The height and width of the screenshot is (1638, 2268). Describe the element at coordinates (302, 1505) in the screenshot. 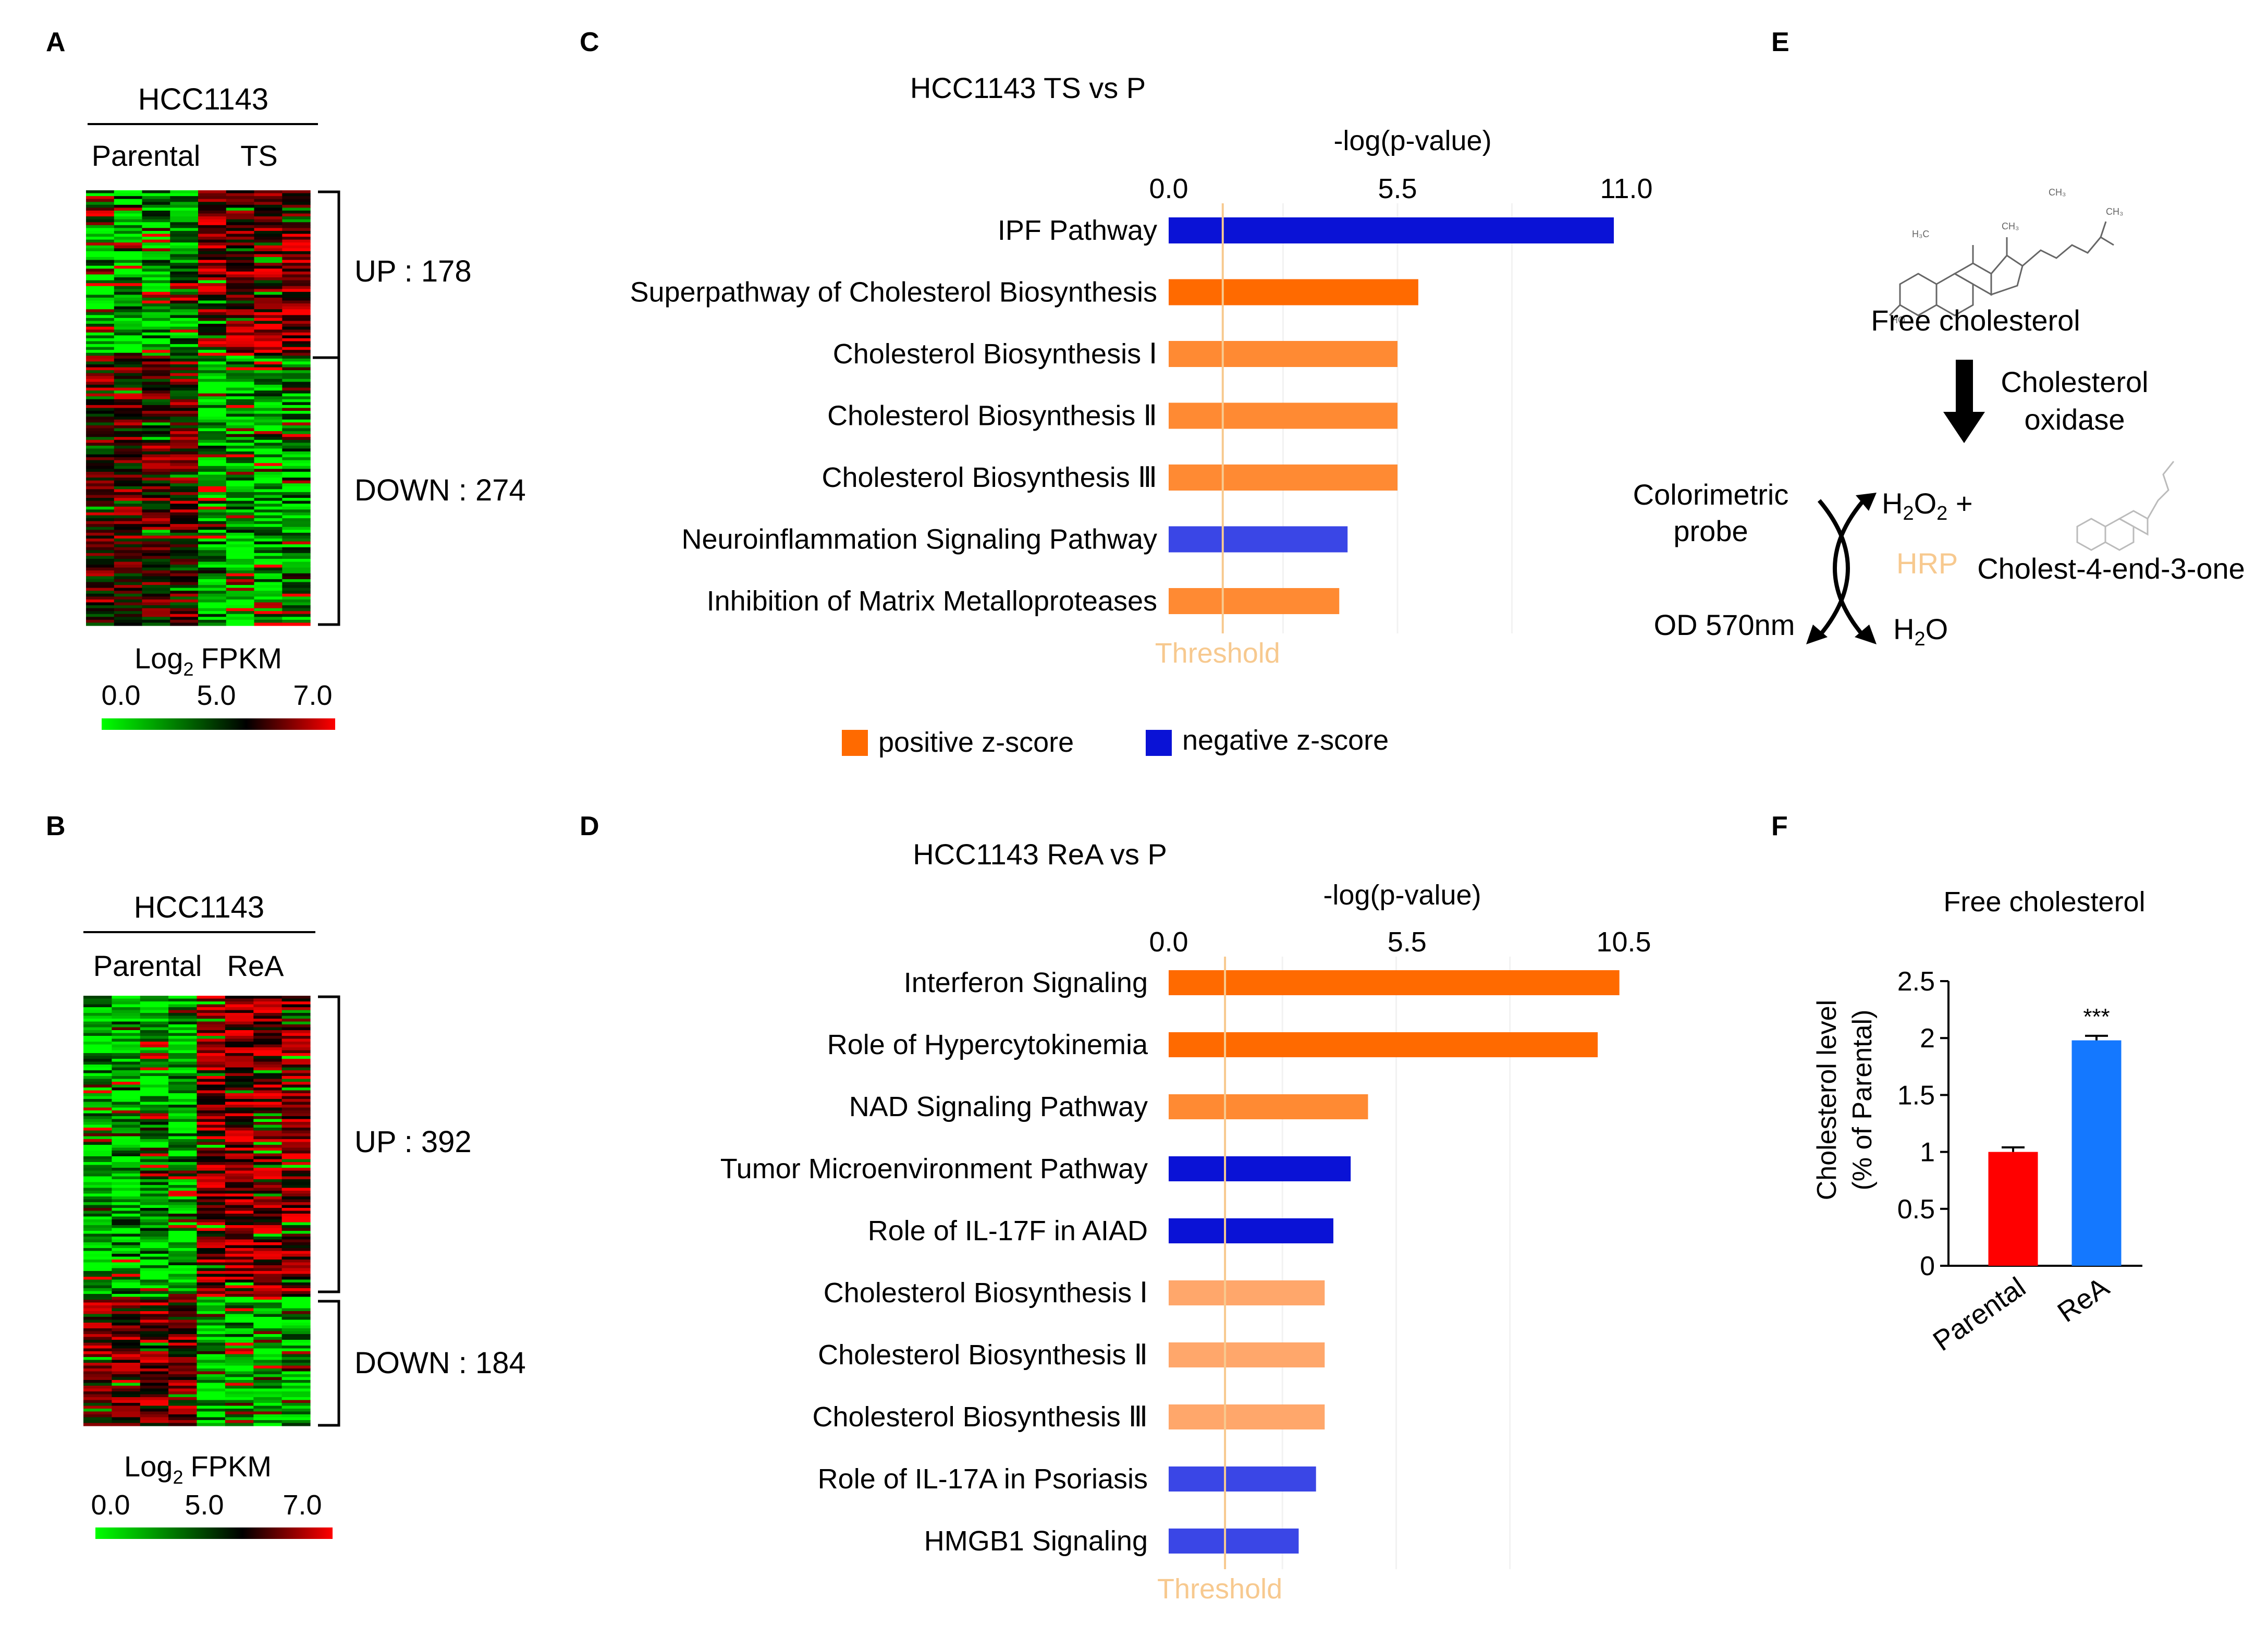

I see `panel-b-scale-tick-2: 7.0` at that location.